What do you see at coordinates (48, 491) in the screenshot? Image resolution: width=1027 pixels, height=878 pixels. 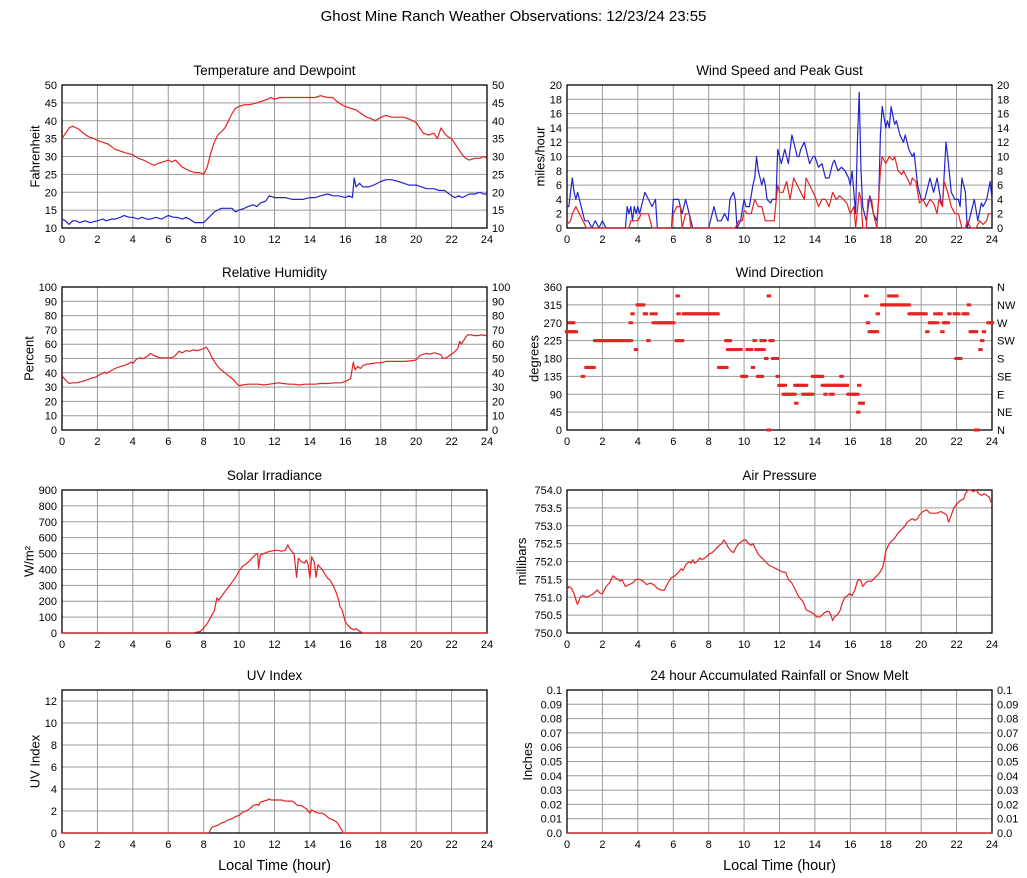 I see `svg-text: 900` at bounding box center [48, 491].